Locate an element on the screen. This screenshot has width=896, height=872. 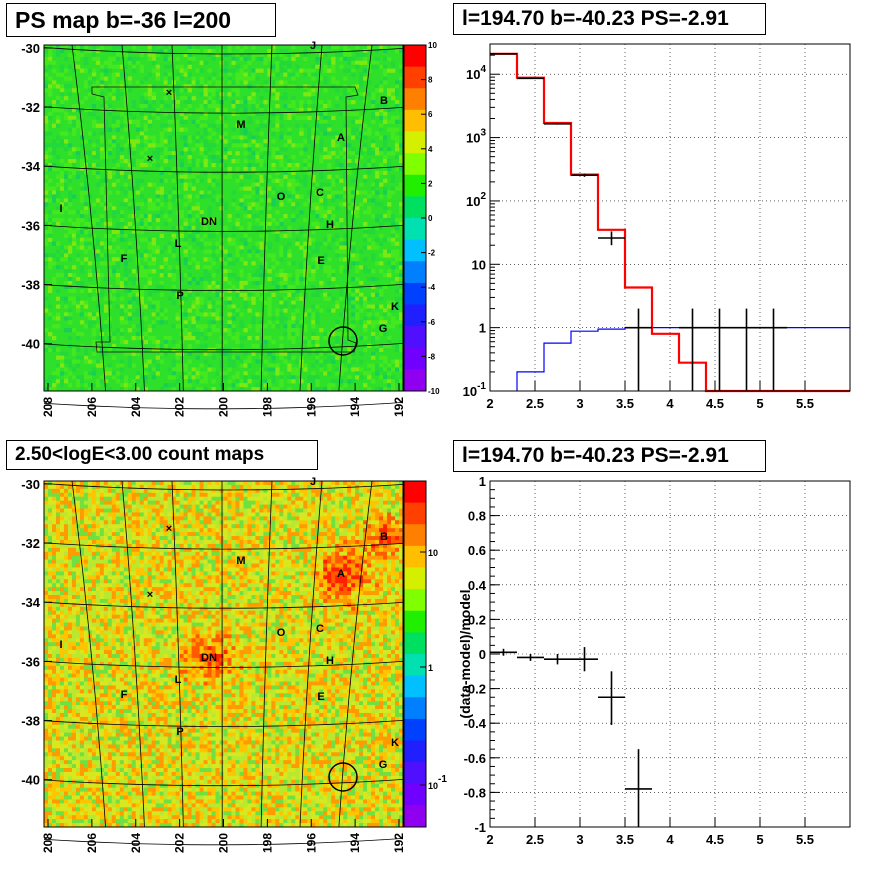
x-tick-label: 2 is located at coordinates (489, 839).